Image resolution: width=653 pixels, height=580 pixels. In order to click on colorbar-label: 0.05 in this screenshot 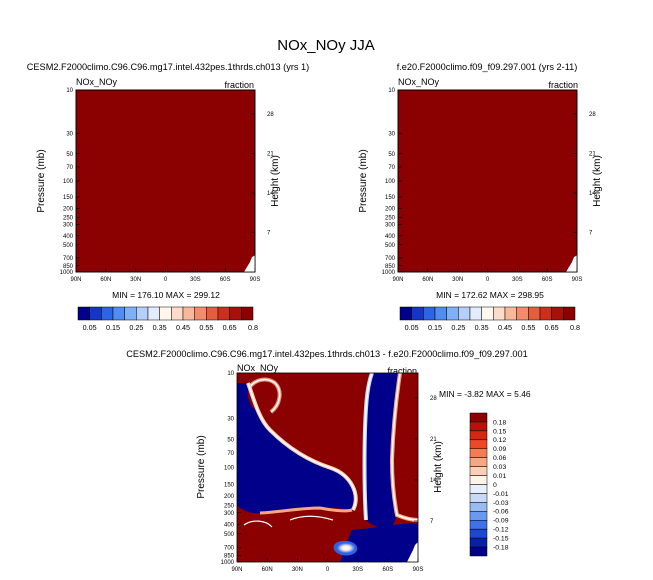, I will do `click(90, 327)`.